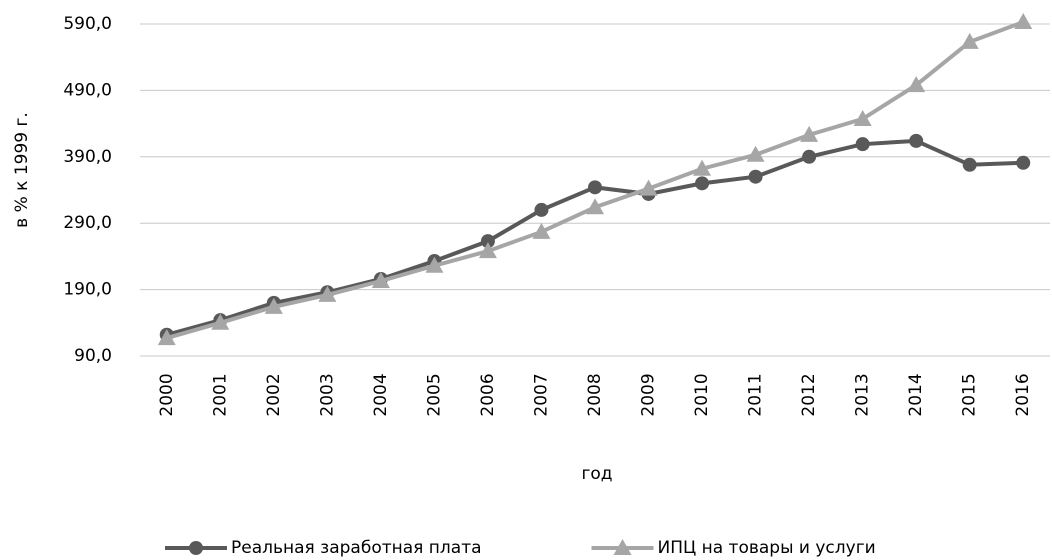  What do you see at coordinates (87, 223) in the screenshot?
I see `y-tick-label: 290,0` at bounding box center [87, 223].